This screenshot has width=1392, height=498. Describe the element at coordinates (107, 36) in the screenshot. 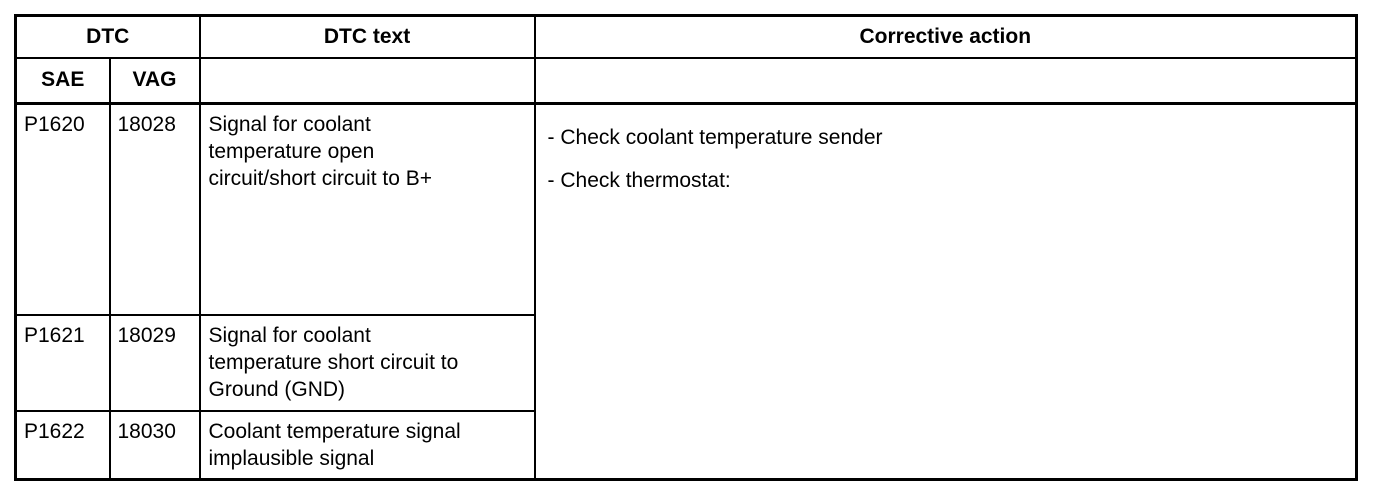

I see `column-header-dtc: DTC` at that location.